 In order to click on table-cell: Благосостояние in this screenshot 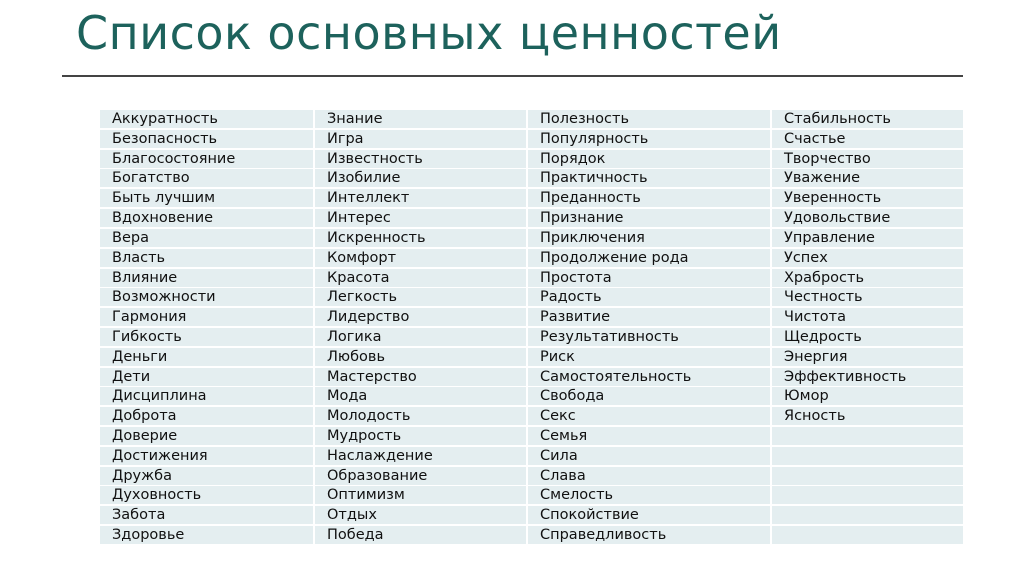, I will do `click(206, 158)`.